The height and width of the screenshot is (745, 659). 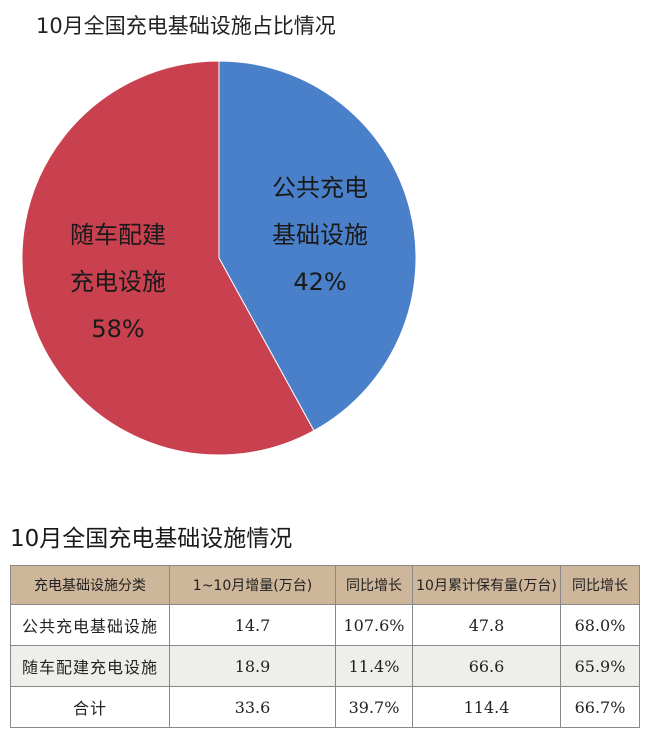 I want to click on cell-category: 随车配建充电设施, so click(x=90, y=666).